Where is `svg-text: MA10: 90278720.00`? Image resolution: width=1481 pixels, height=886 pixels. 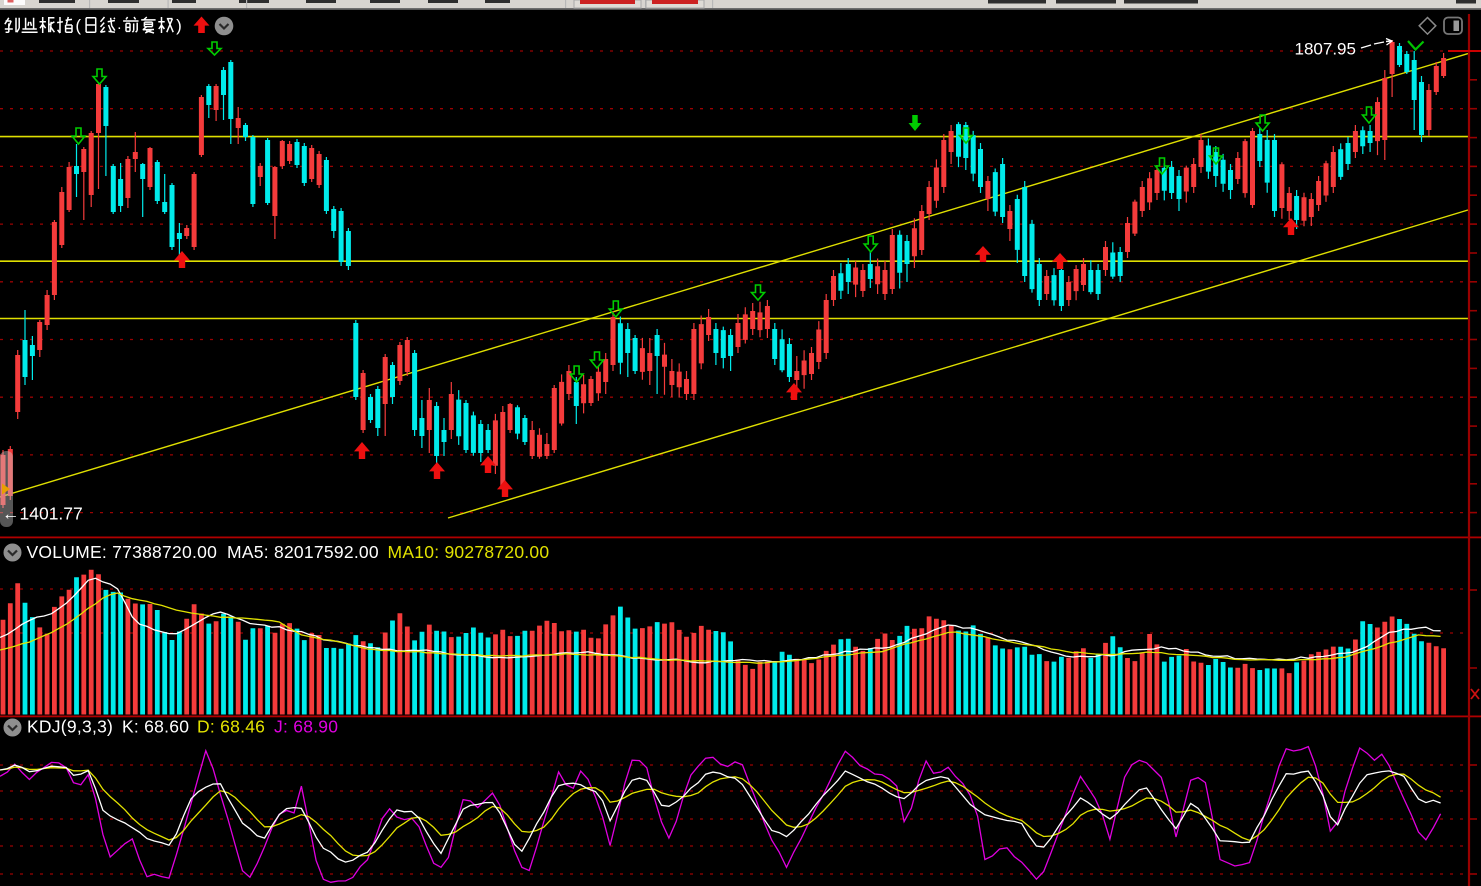 svg-text: MA10: 90278720.00 is located at coordinates (469, 552).